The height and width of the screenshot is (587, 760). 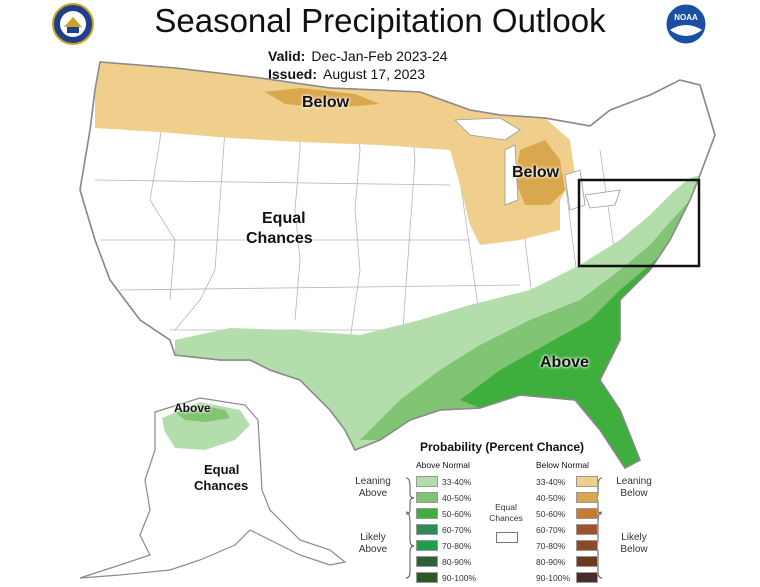 What do you see at coordinates (502, 447) in the screenshot?
I see `legend-title: Probability (Percent Chance)` at bounding box center [502, 447].